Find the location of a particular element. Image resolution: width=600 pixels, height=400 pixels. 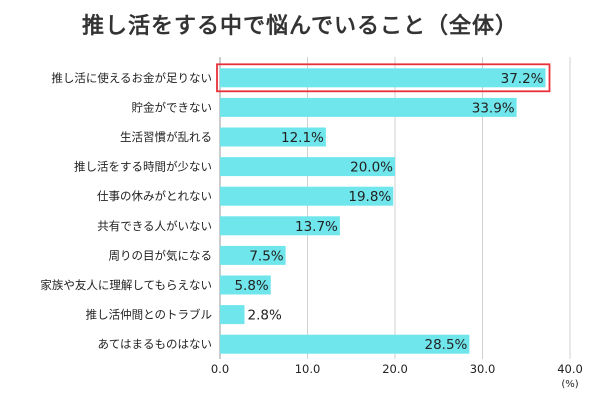

category-label: 貯金ができない is located at coordinates (172, 107).